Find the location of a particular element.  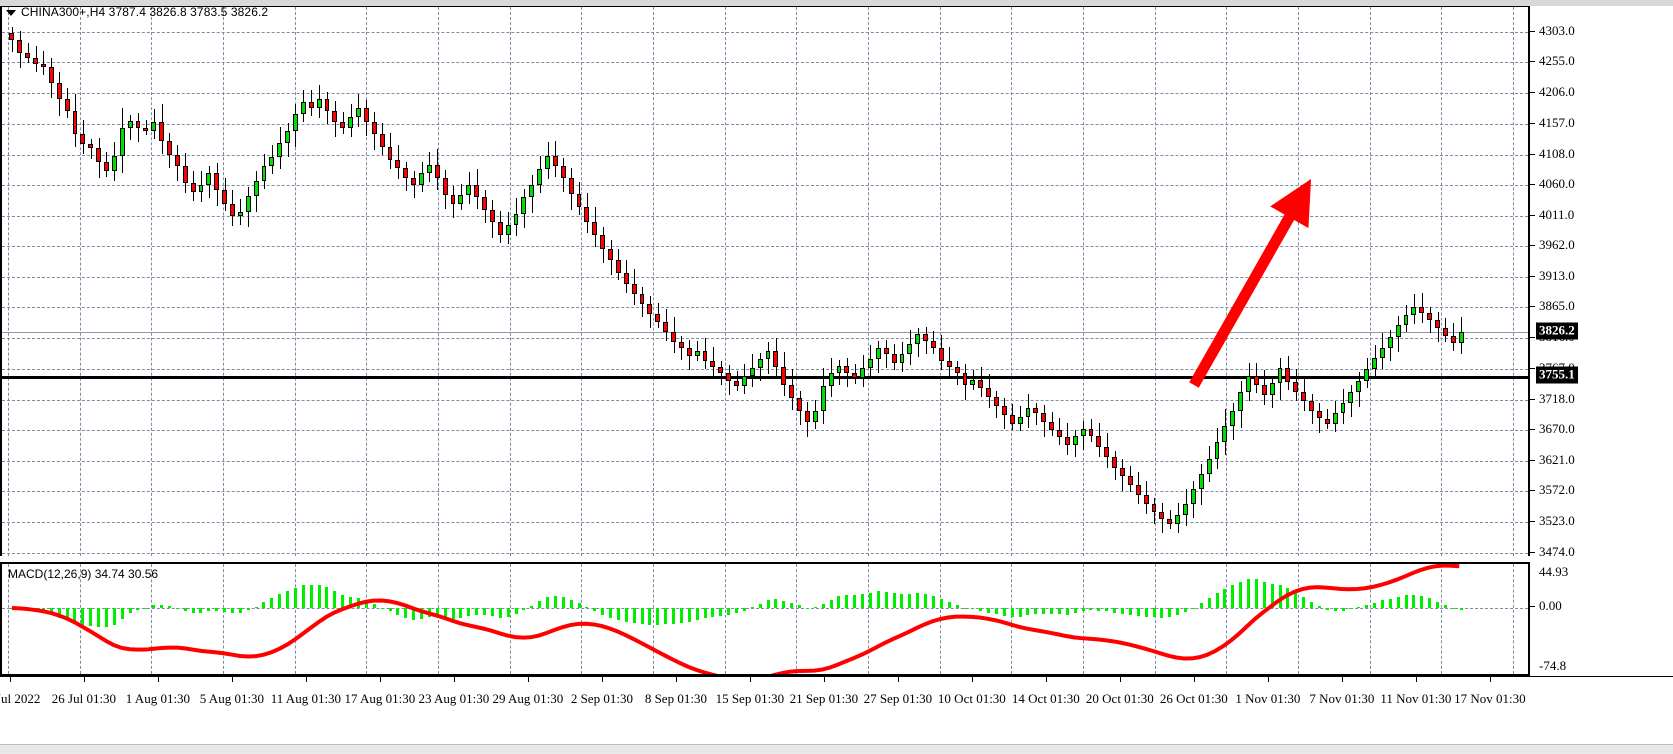

price-axis-label: 4206.0 is located at coordinates (1557, 91).